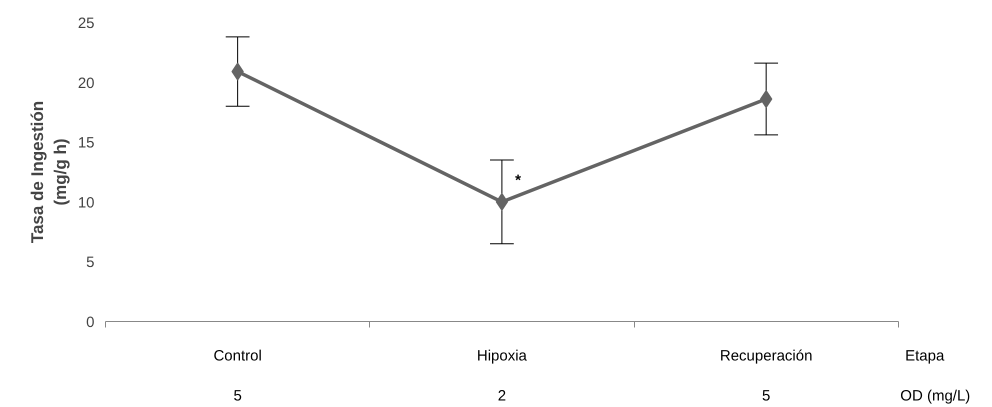  Describe the element at coordinates (925, 356) in the screenshot. I see `x-axis-title: Etapa` at that location.